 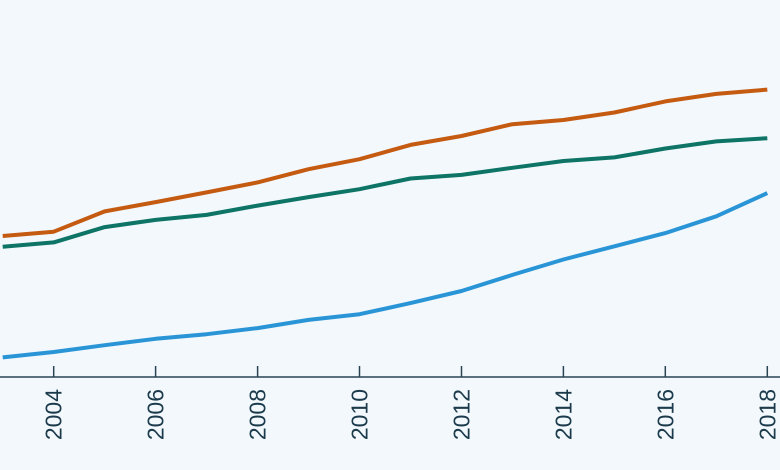 I want to click on x-tick-label: 2018, so click(x=767, y=414).